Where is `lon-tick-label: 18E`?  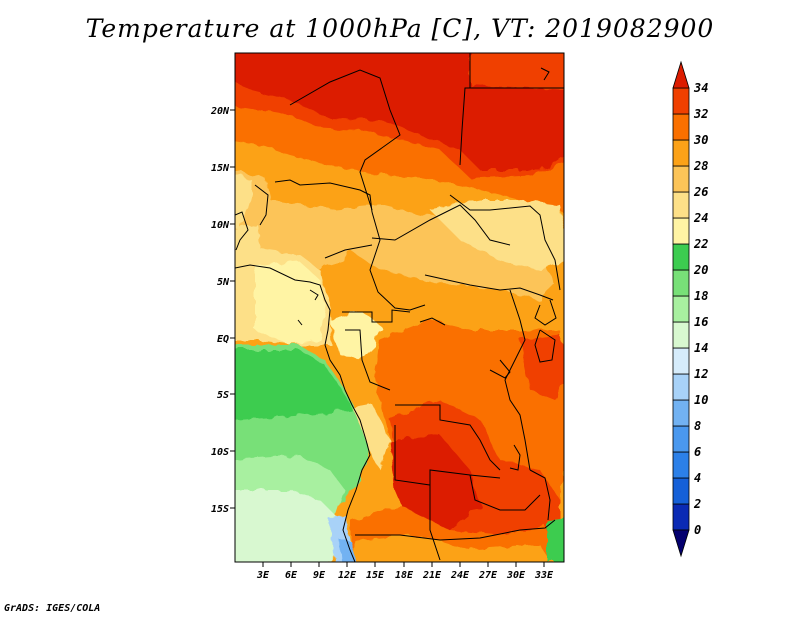 lon-tick-label: 18E is located at coordinates (404, 575).